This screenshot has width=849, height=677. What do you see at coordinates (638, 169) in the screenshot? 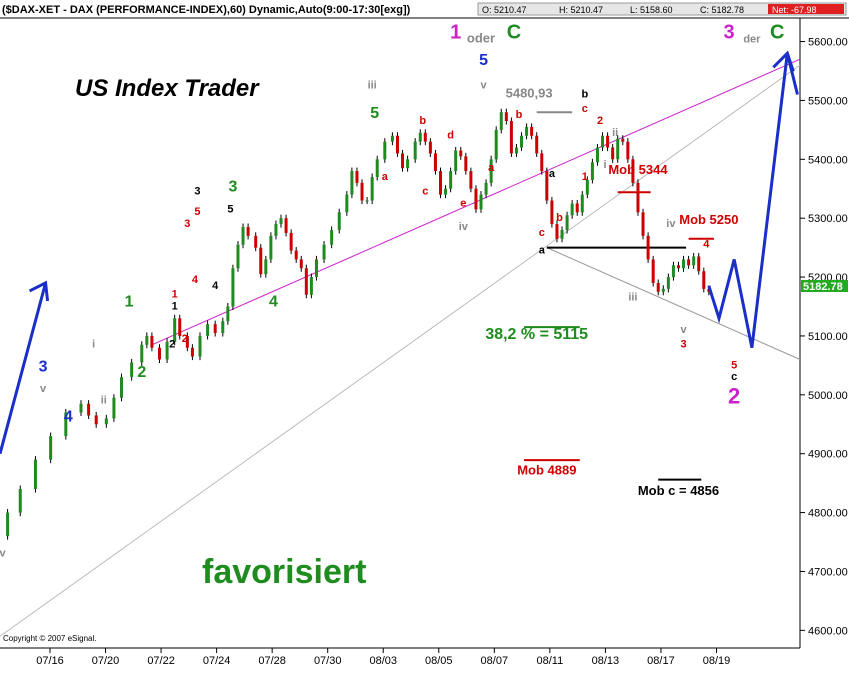
I see `wave-label: Mob 5344` at bounding box center [638, 169].